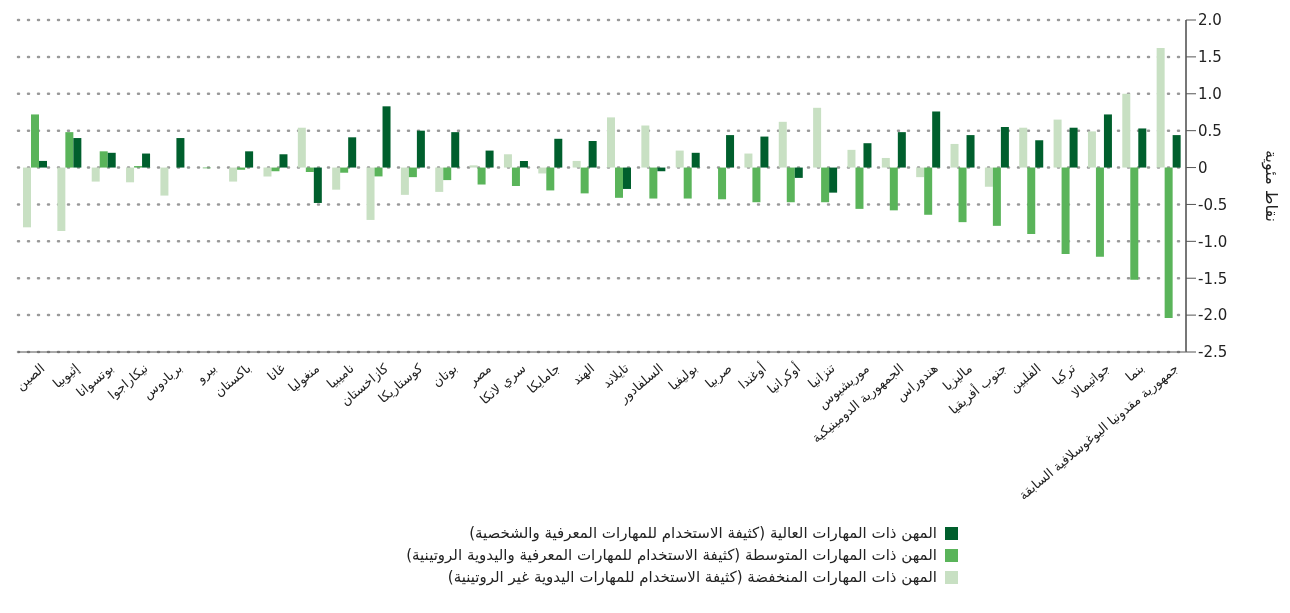 This screenshot has width=1290, height=613. What do you see at coordinates (1210, 20) in the screenshot?
I see `y-tick-label: 2.0` at bounding box center [1210, 20].